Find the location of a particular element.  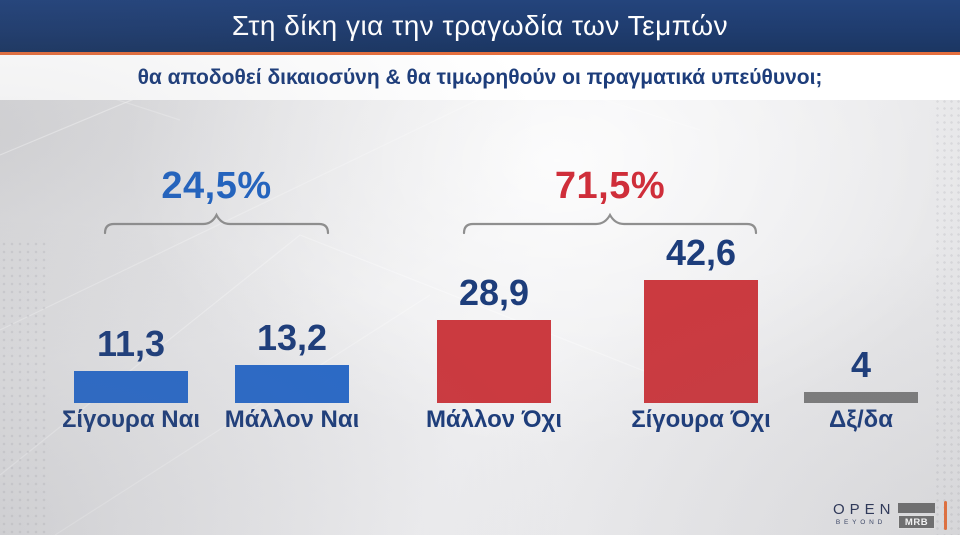

bar-mallon-nai is located at coordinates (292, 384).